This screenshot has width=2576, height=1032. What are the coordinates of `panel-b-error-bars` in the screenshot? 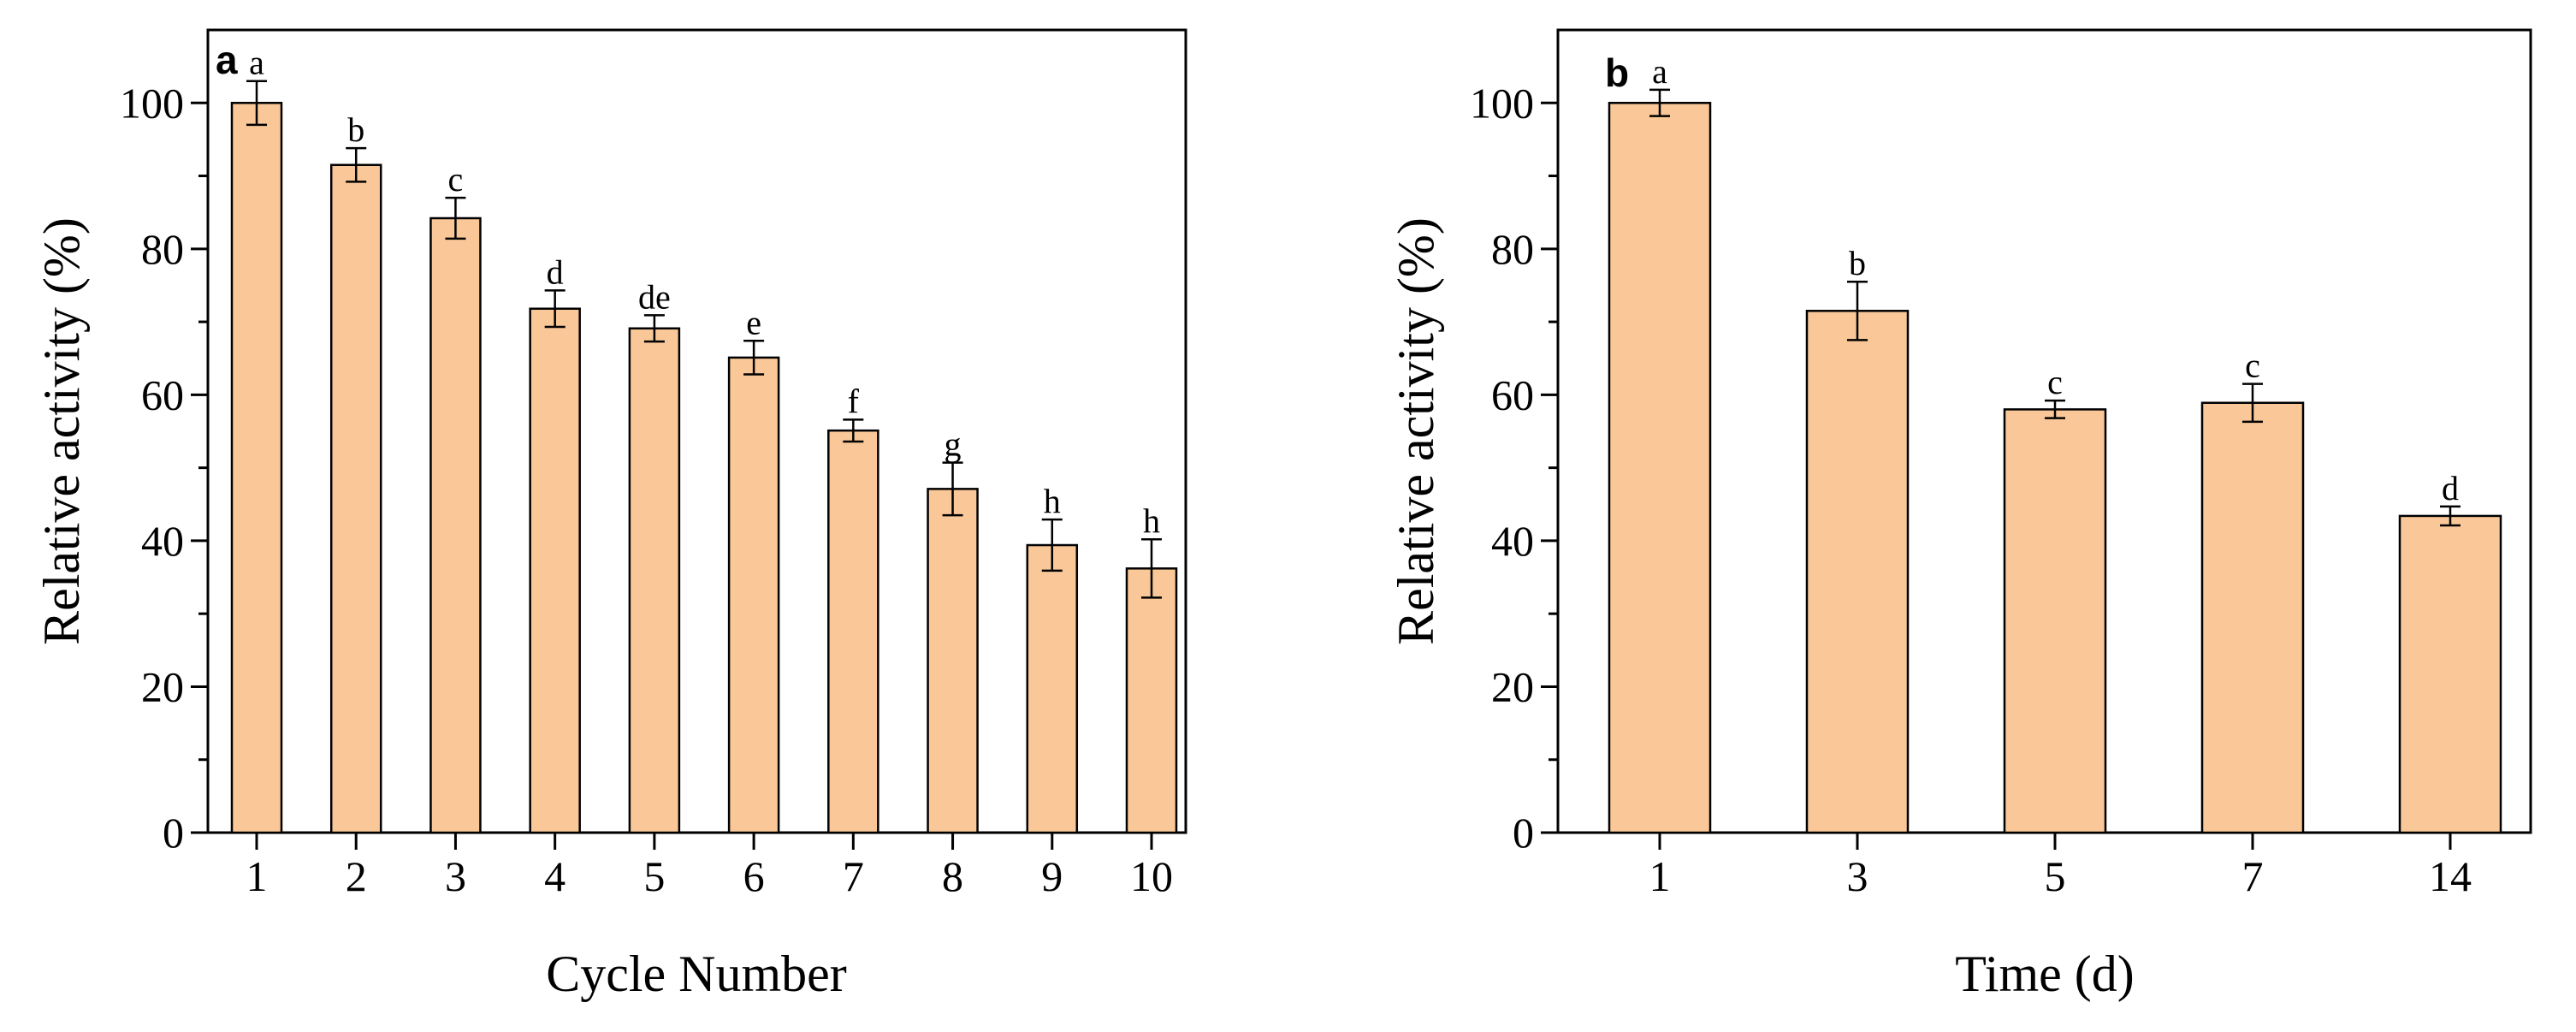 It's located at (2055, 307).